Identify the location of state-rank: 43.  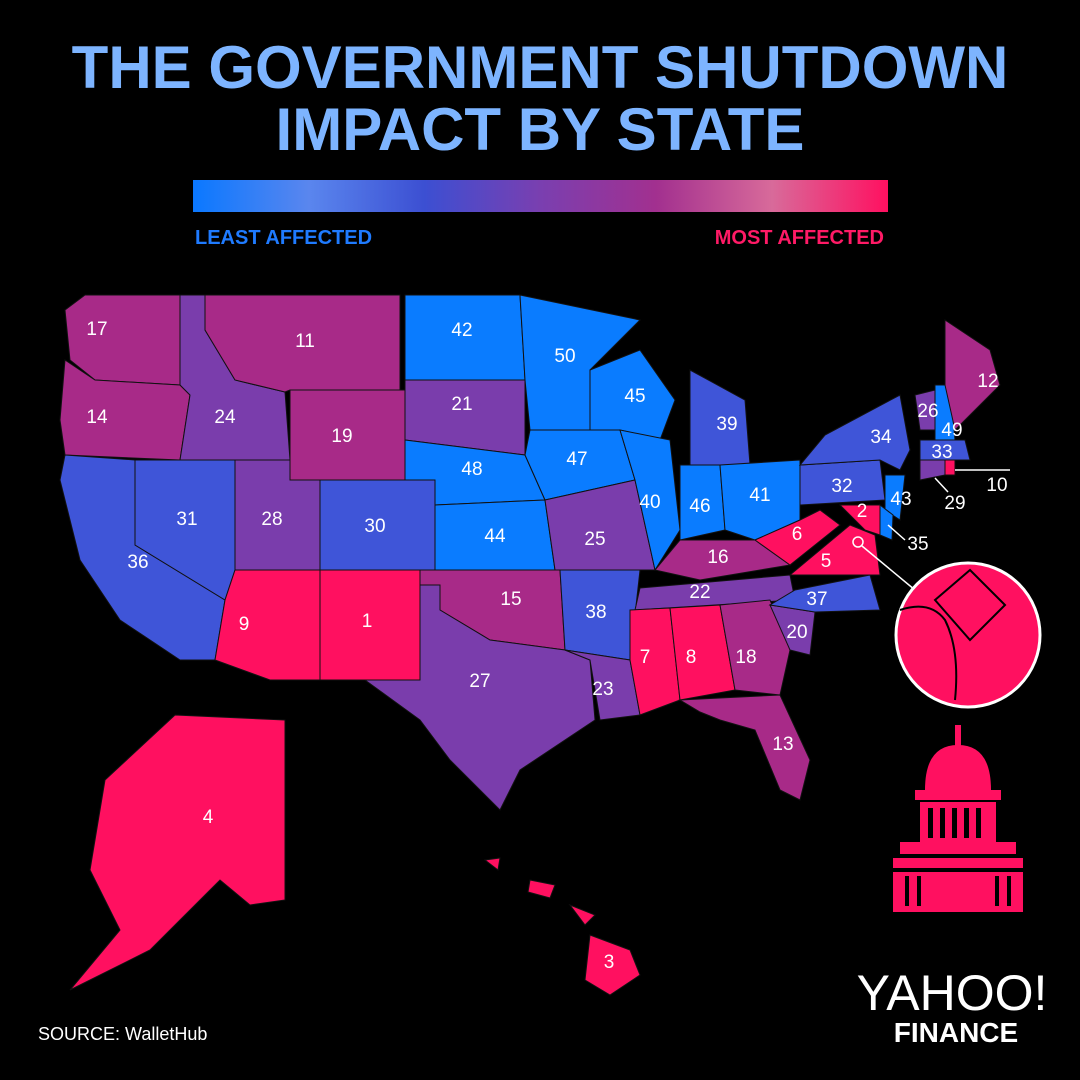
(900, 499).